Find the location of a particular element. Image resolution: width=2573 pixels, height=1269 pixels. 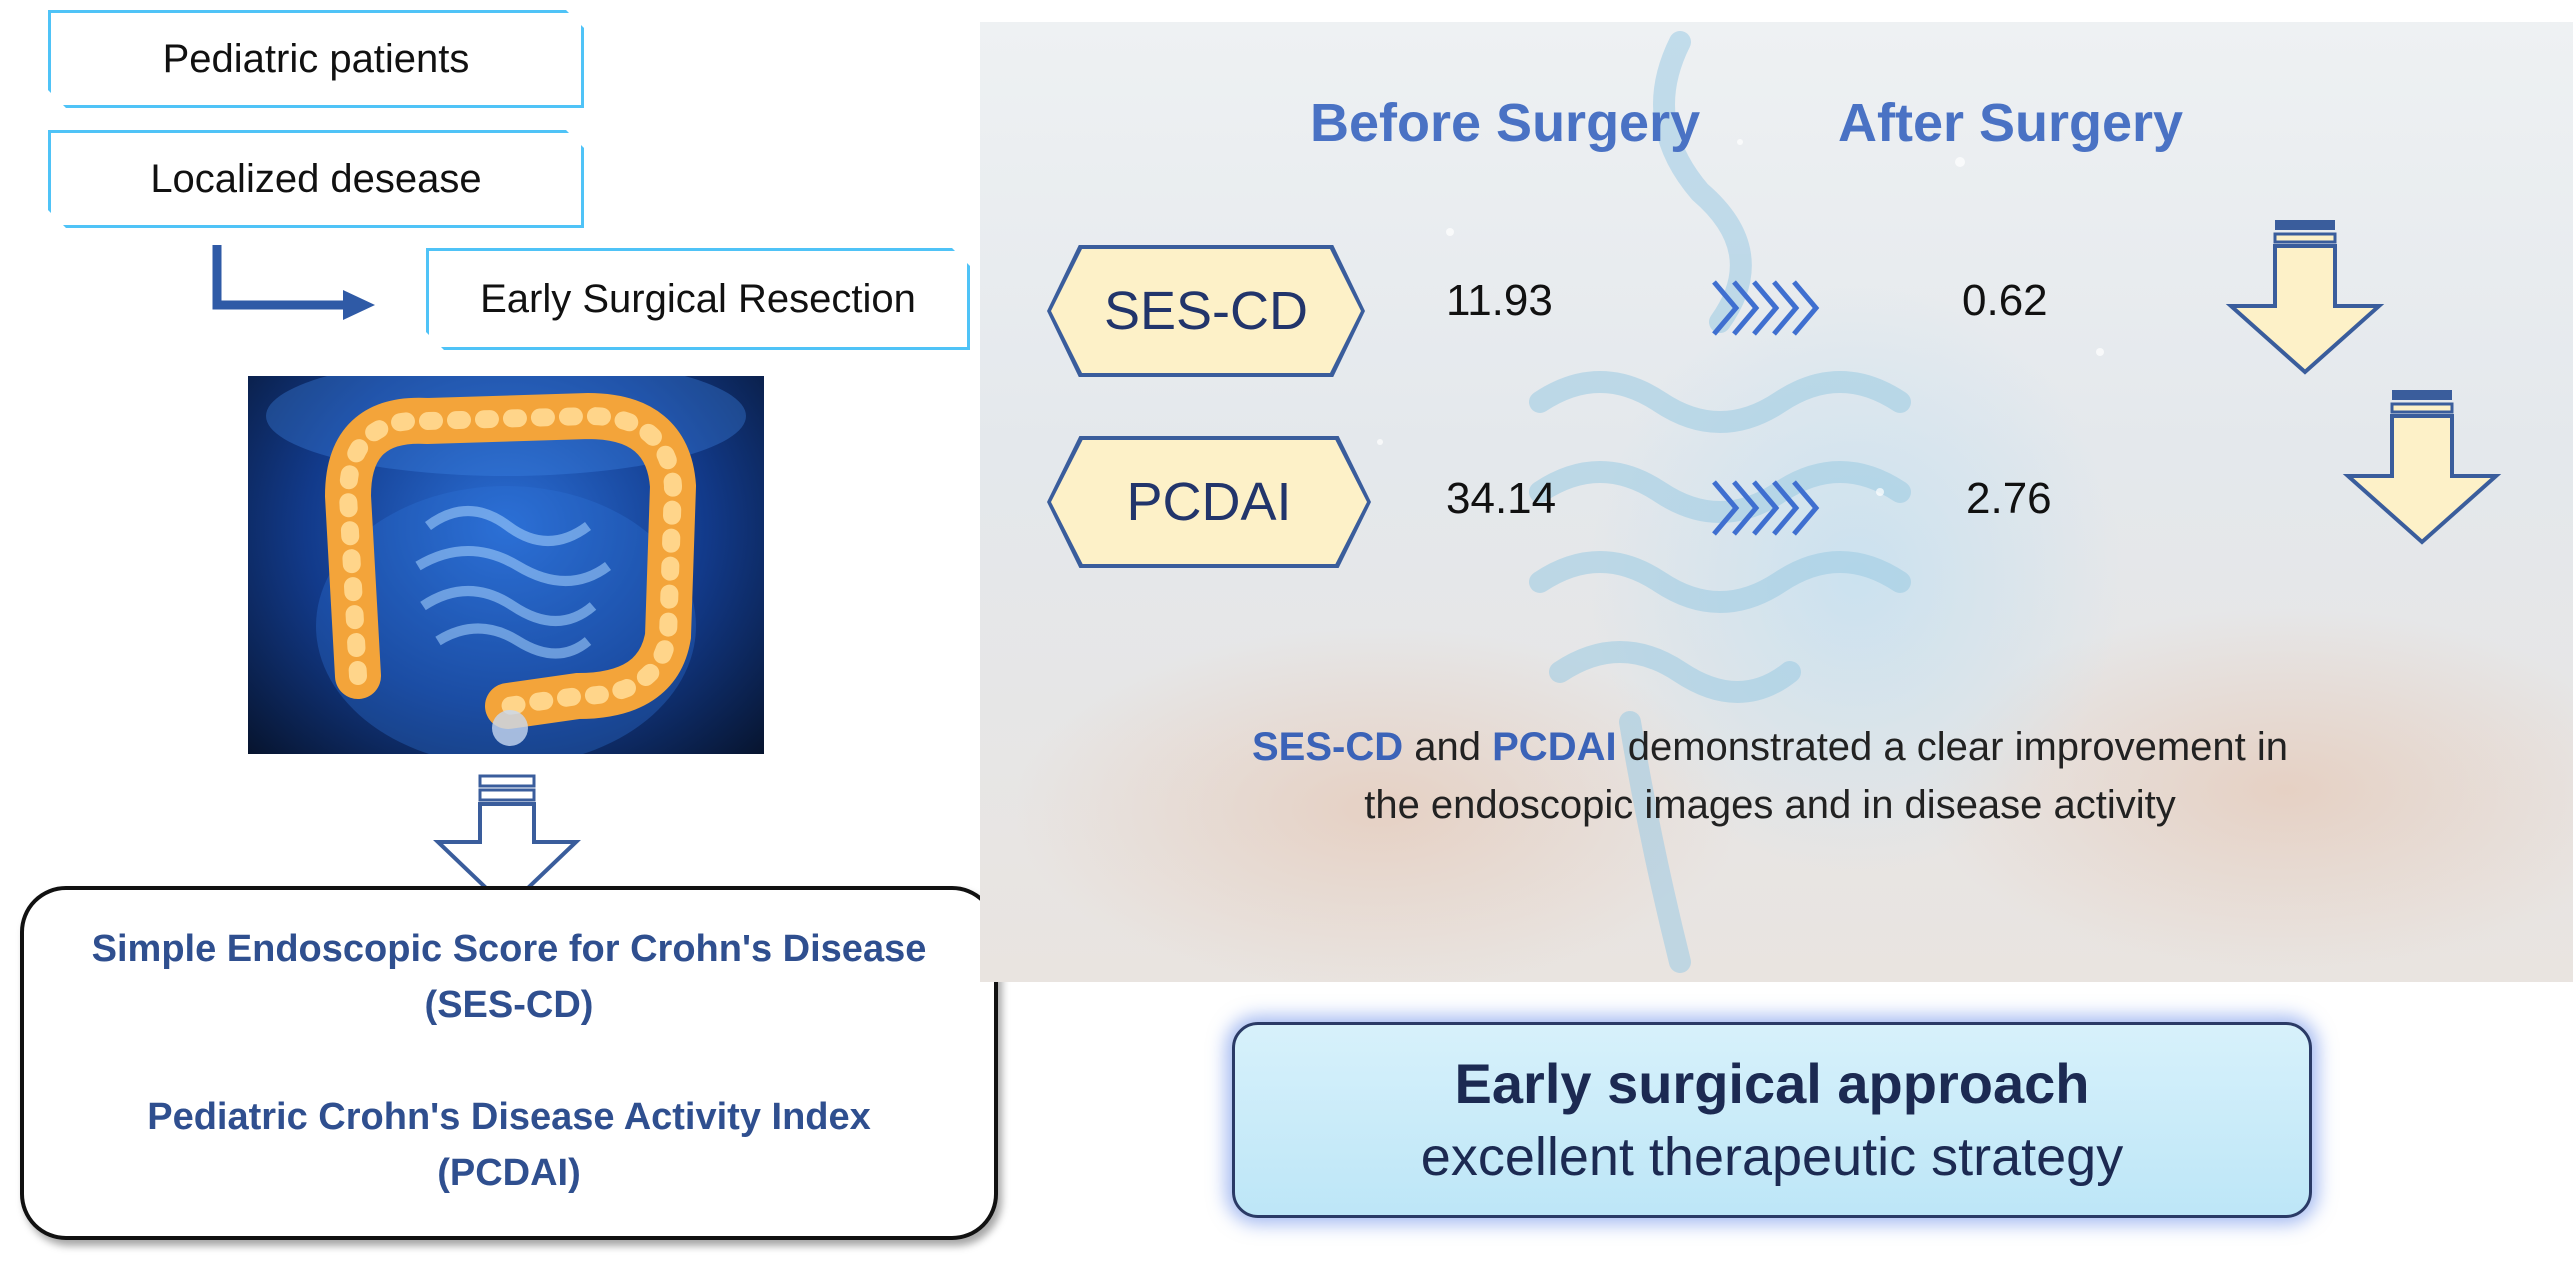

after-surgery-heading: After Surgery is located at coordinates (2011, 123).